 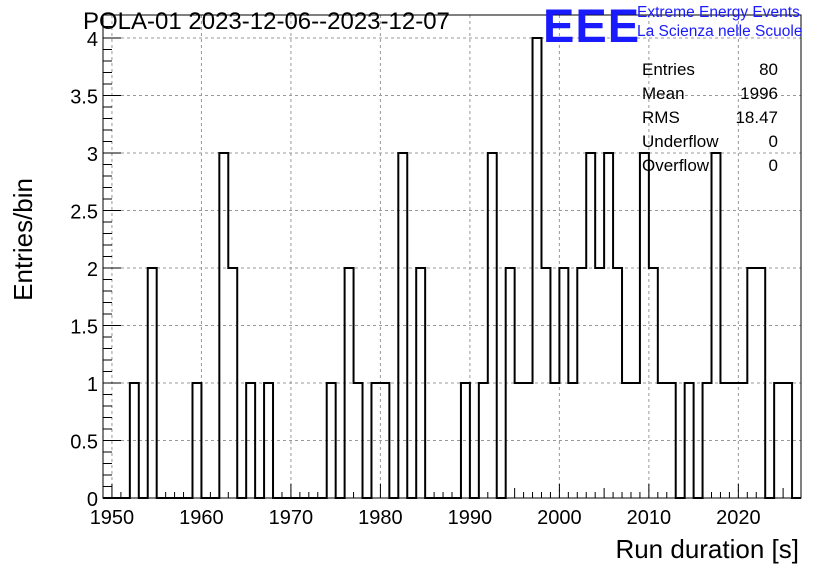 I want to click on y-tick-label: 3.5, so click(x=84, y=98).